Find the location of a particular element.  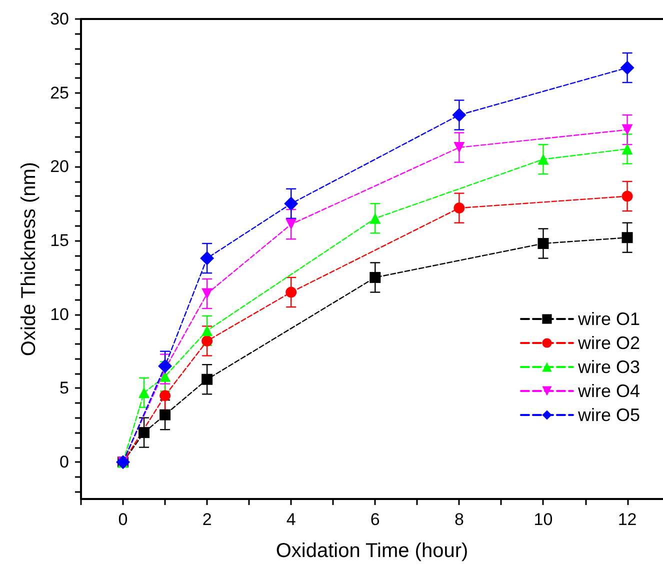

legend-label: wire O4 is located at coordinates (608, 391).